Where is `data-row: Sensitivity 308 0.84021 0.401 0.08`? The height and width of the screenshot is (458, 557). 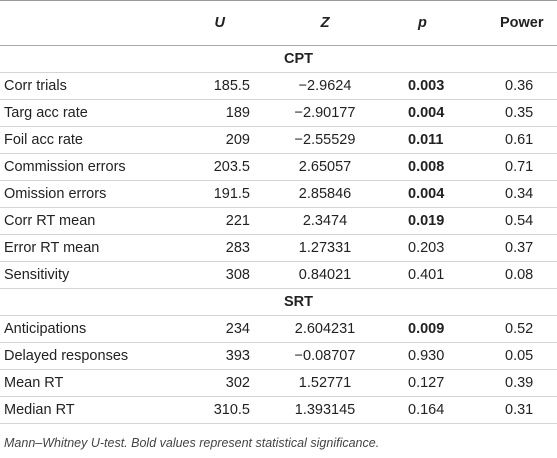
data-row: Sensitivity 308 0.84021 0.401 0.08 is located at coordinates (278, 275).